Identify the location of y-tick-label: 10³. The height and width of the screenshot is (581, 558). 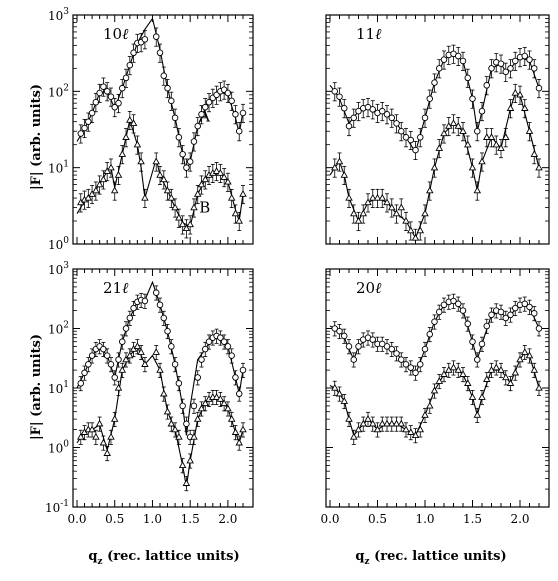
(58, 15).